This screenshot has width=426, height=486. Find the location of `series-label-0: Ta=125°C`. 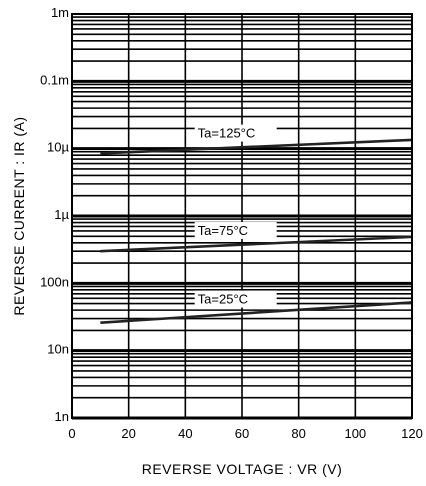

series-label-0: Ta=125°C is located at coordinates (227, 133).